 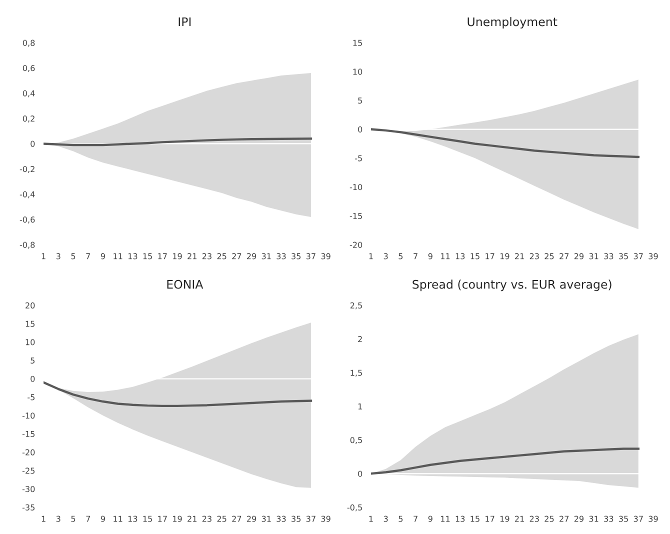 What do you see at coordinates (28, 507) in the screenshot?
I see `y-tick-label: -35` at bounding box center [28, 507].